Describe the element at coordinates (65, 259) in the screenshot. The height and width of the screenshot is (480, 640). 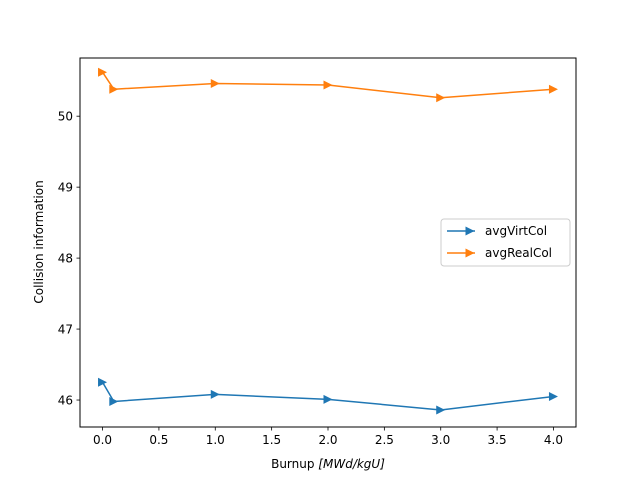
I see `y-tick-label: 48` at that location.